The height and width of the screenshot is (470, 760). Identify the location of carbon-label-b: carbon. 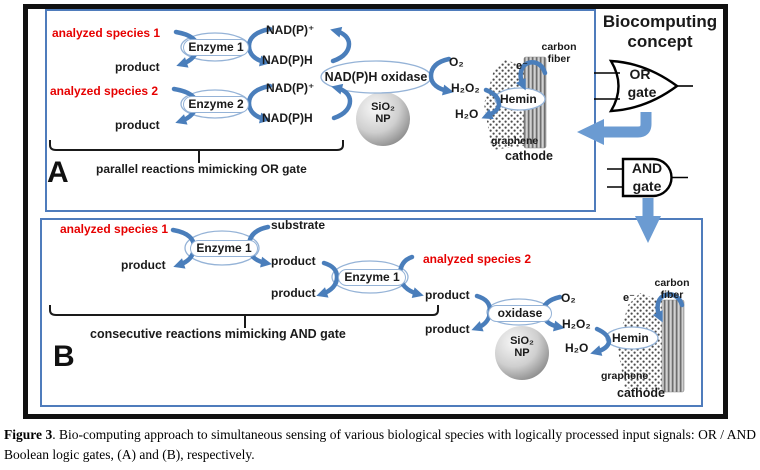
(672, 283).